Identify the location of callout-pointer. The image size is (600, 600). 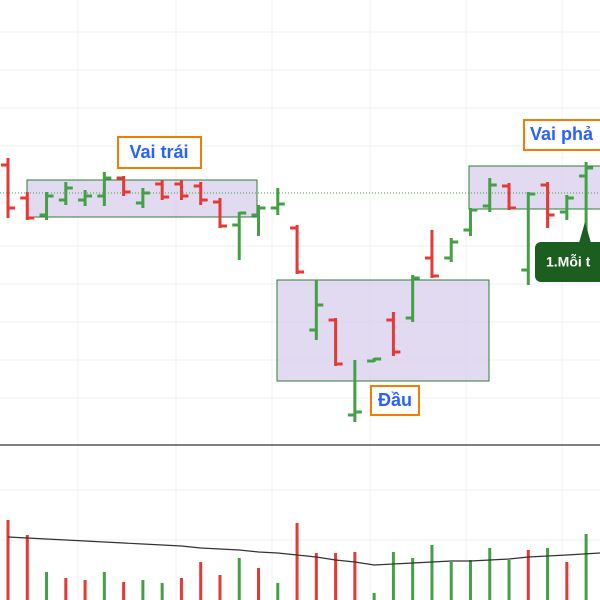
(585, 232).